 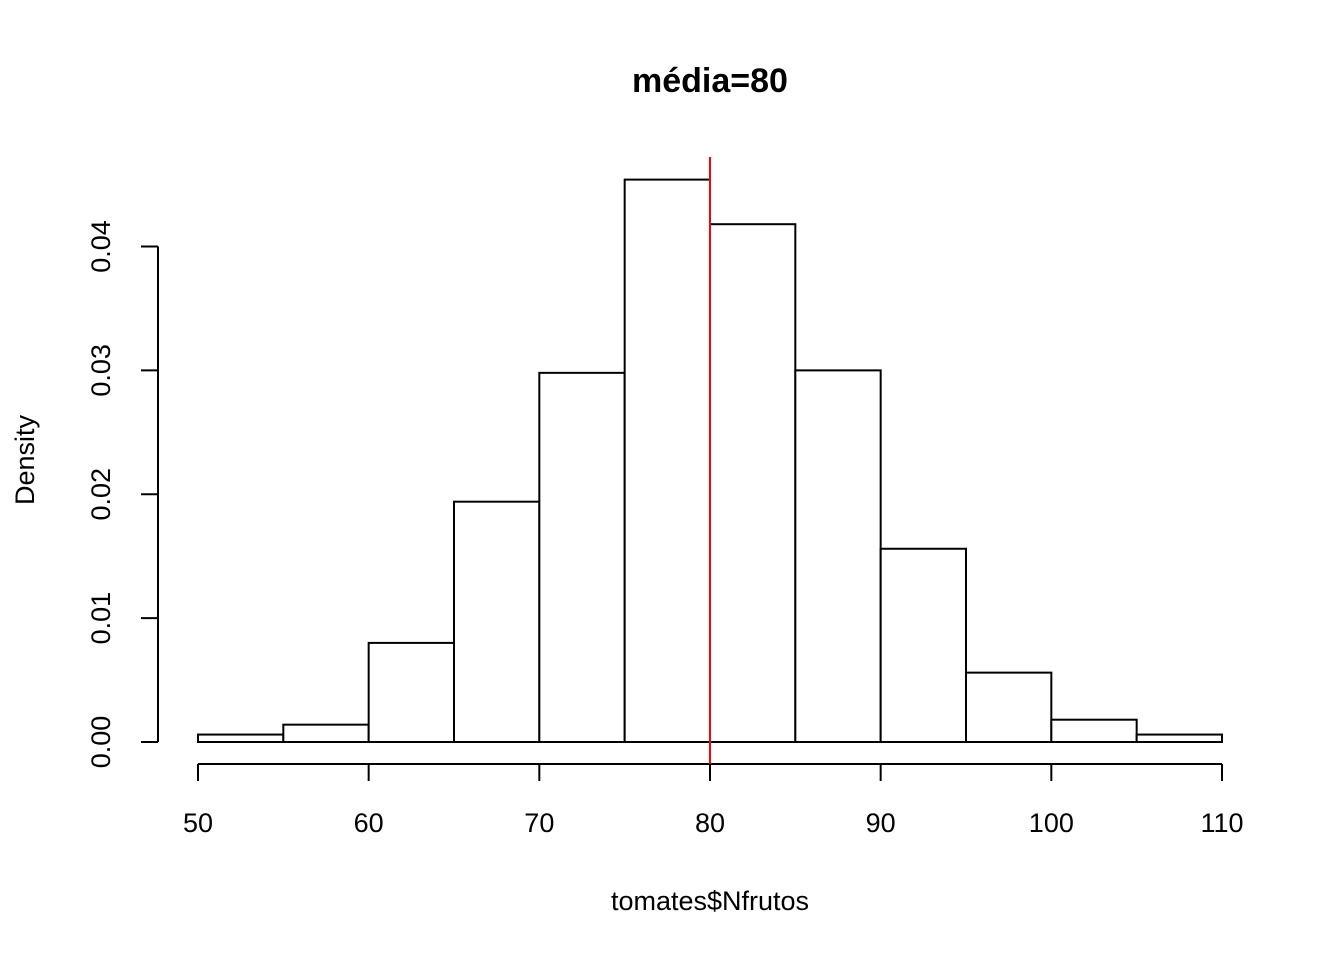 I want to click on x-tick-label-5: 100, so click(x=1051, y=823).